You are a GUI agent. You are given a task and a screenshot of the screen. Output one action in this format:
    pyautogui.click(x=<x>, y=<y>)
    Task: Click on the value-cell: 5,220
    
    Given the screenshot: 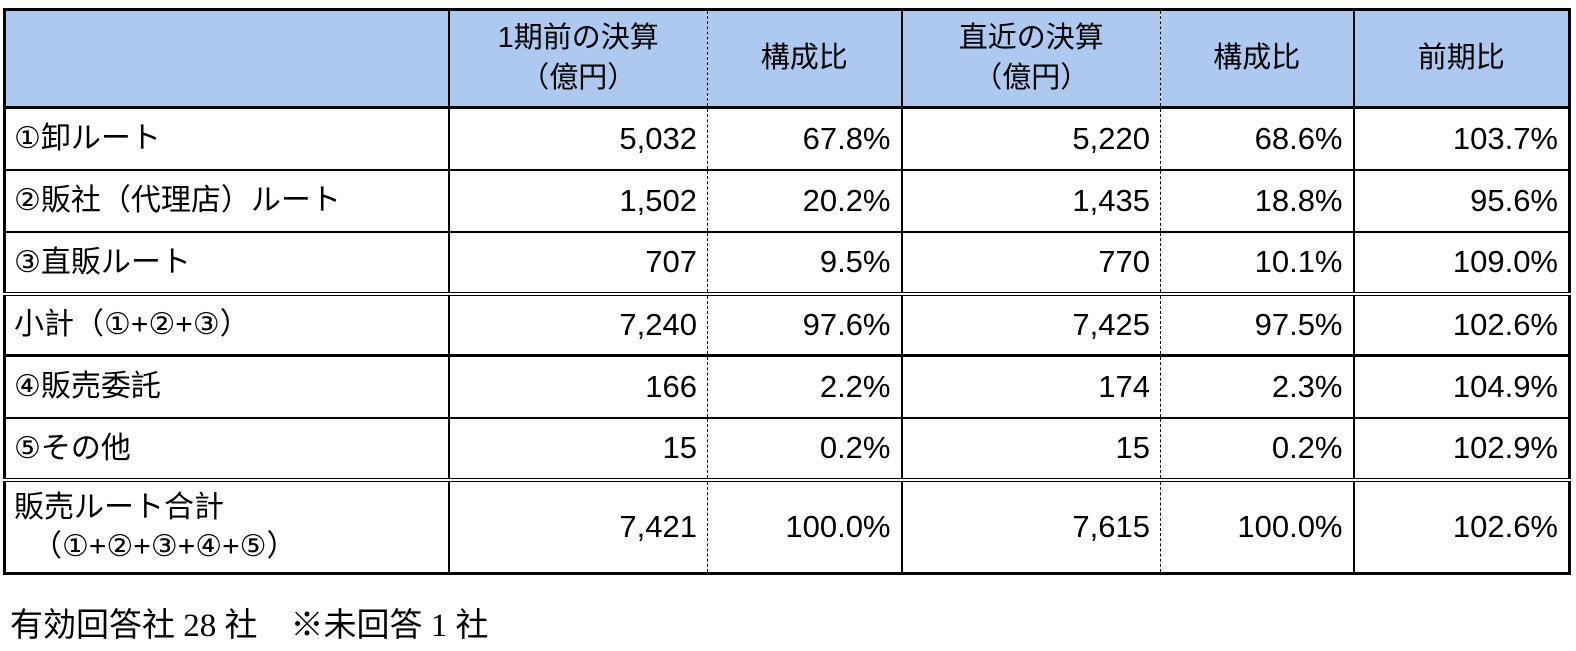 What is the action you would take?
    pyautogui.click(x=1031, y=138)
    